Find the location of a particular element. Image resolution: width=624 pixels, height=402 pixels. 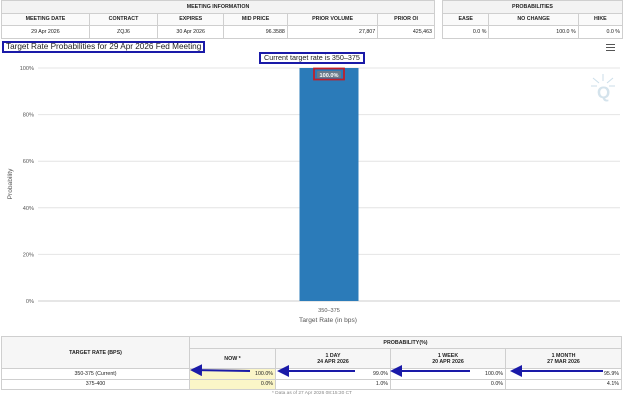

col-mid-price: MID PRICE is located at coordinates (255, 19).